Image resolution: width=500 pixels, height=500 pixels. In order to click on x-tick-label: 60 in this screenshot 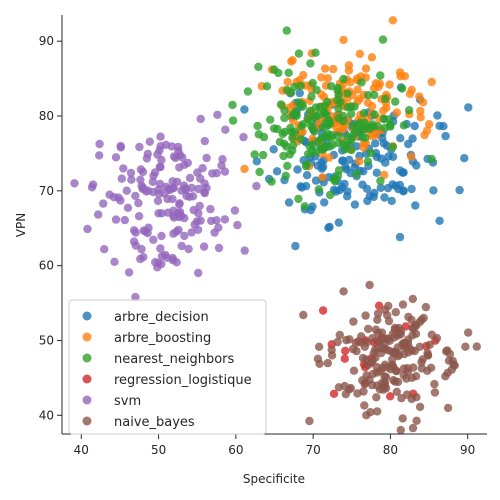, I will do `click(235, 450)`.